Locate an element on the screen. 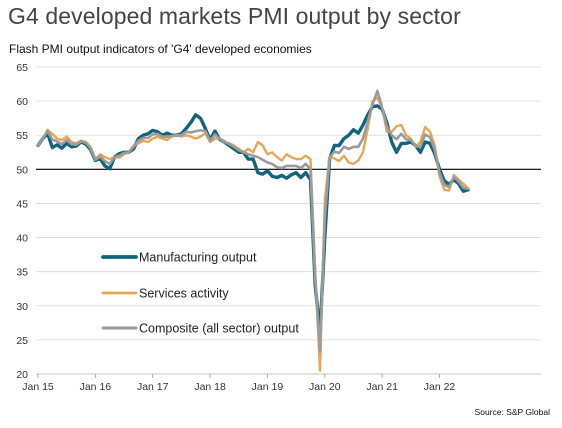 The width and height of the screenshot is (562, 428). x-tick-label: Jan 22 is located at coordinates (440, 387).